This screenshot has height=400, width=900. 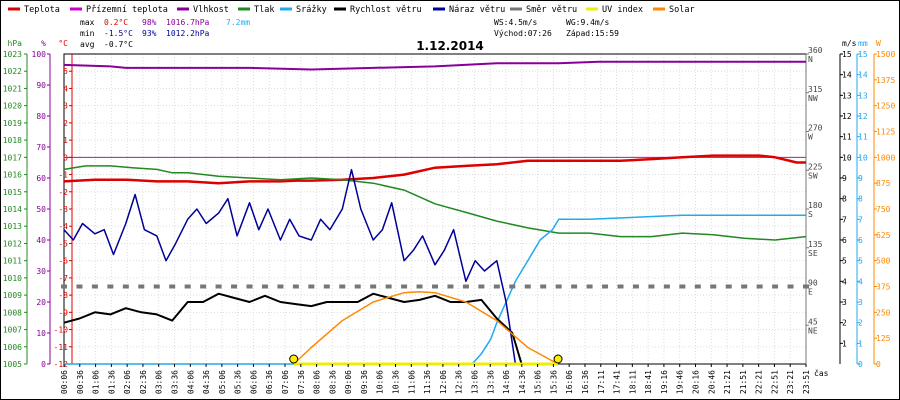 What do you see at coordinates (206, 382) in the screenshot?
I see `x-tick-label: 04:36` at bounding box center [206, 382].